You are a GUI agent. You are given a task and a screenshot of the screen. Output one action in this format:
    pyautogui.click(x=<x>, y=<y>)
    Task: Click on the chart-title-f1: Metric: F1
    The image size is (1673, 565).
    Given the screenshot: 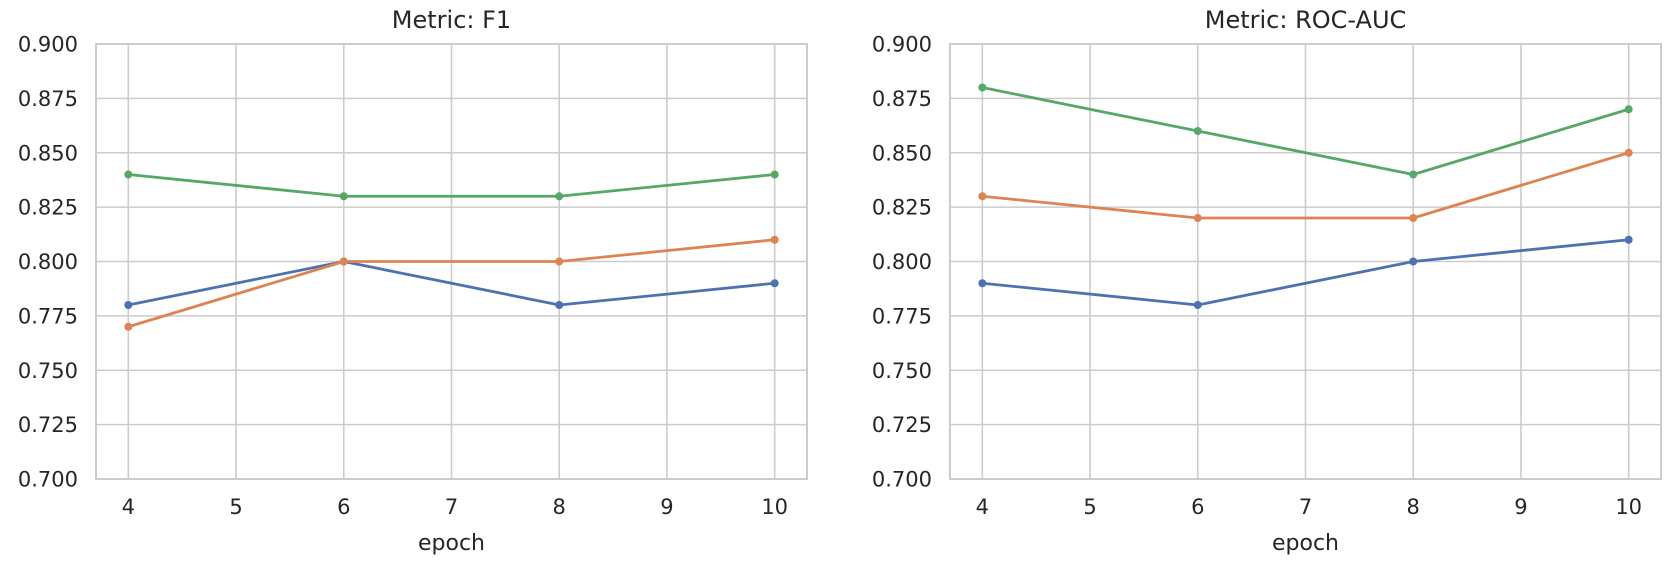 What is the action you would take?
    pyautogui.click(x=451, y=20)
    